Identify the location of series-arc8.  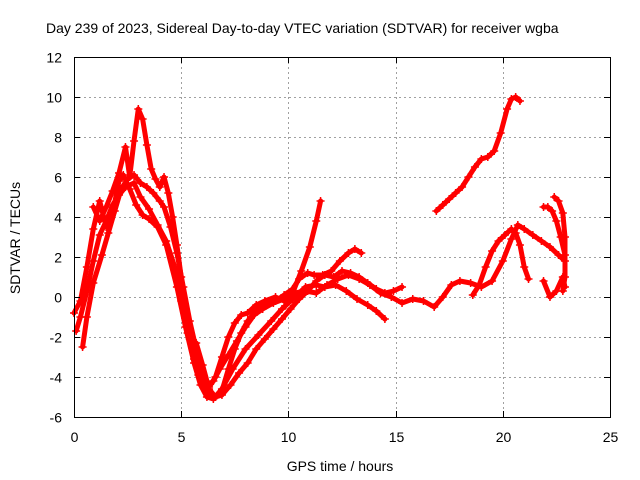
(554, 231).